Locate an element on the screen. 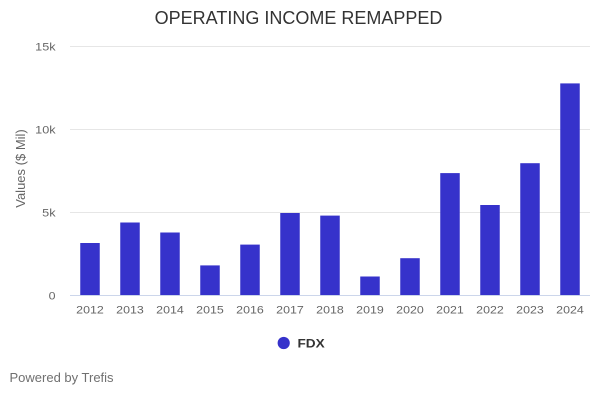  svg-text: 2022 is located at coordinates (490, 311).